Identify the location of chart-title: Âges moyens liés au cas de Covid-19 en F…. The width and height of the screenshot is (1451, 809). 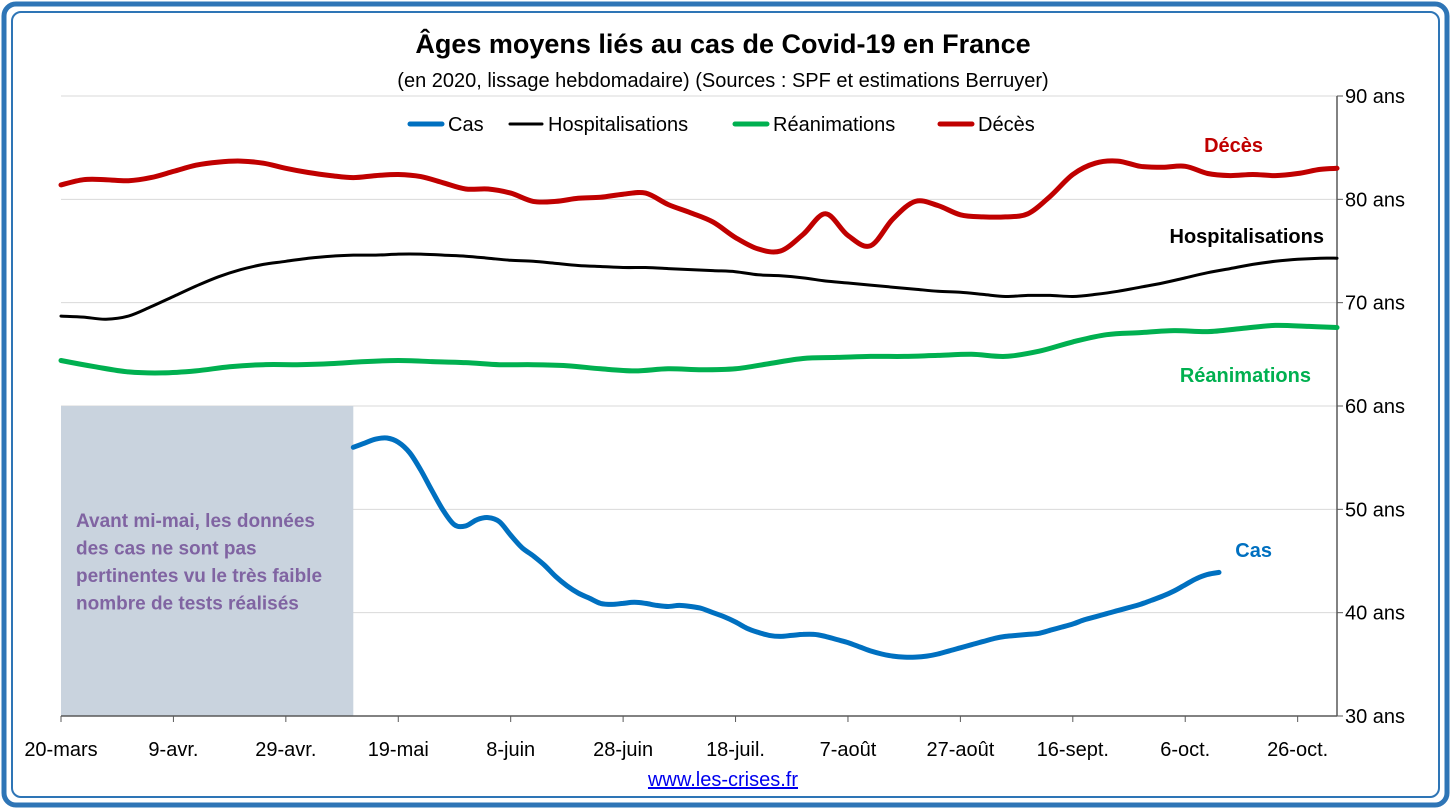
(722, 43).